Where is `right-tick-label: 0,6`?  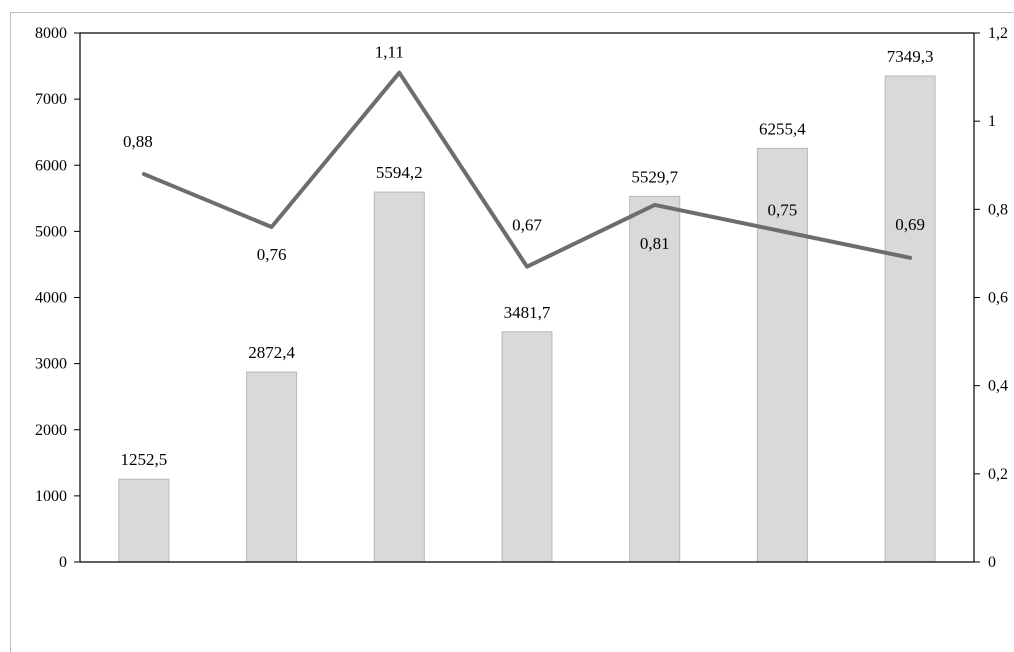
right-tick-label: 0,6 is located at coordinates (998, 298).